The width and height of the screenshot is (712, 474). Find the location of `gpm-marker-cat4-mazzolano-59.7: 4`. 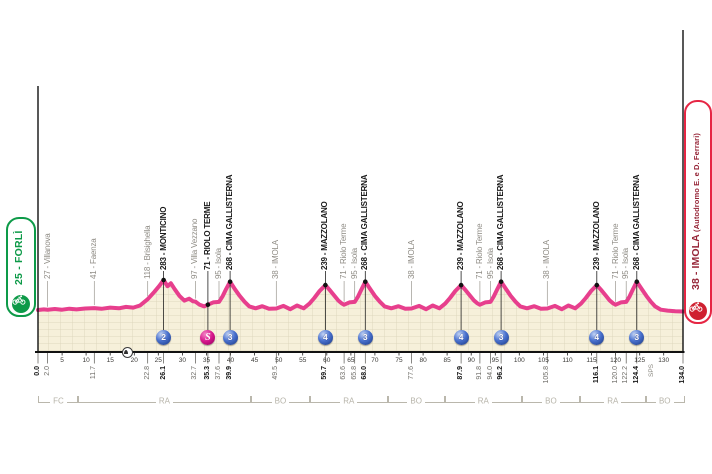

gpm-marker-cat4-mazzolano-59.7: 4 is located at coordinates (325, 337).